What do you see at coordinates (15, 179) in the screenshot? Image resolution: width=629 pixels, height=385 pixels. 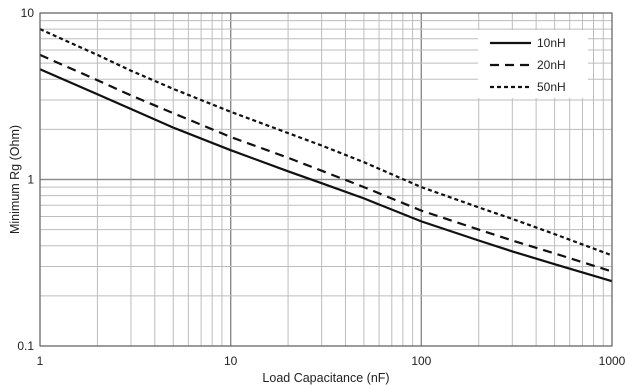 I see `y-axis-title: Minimum Rg (Ohm)` at bounding box center [15, 179].